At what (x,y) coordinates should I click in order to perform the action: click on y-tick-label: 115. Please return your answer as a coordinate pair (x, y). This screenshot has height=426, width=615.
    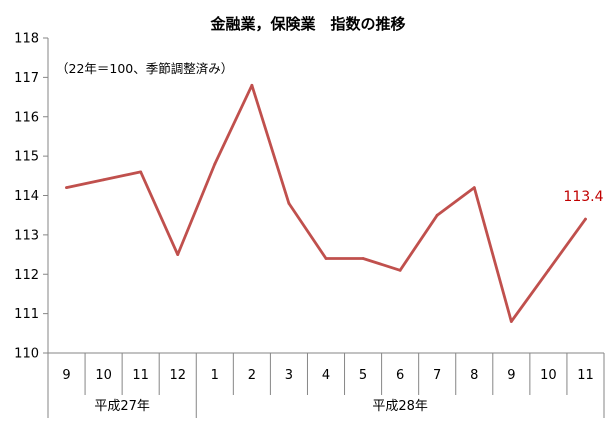
    Looking at the image, I should click on (26, 157).